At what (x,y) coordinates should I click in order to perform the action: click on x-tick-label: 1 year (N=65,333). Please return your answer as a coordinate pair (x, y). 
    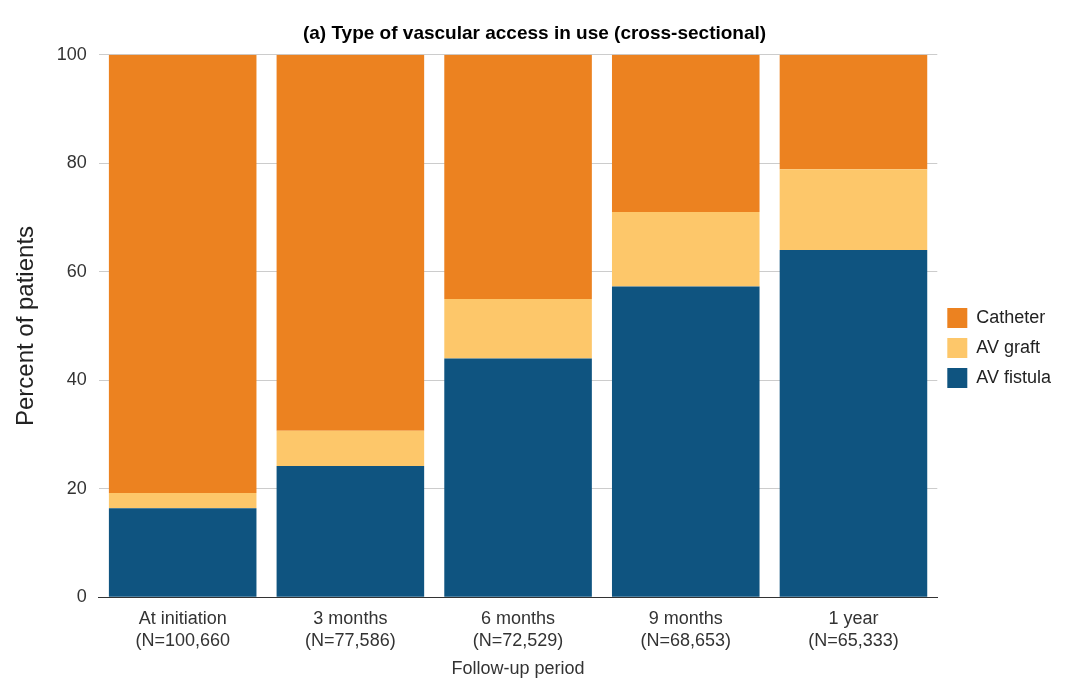
    Looking at the image, I should click on (853, 628).